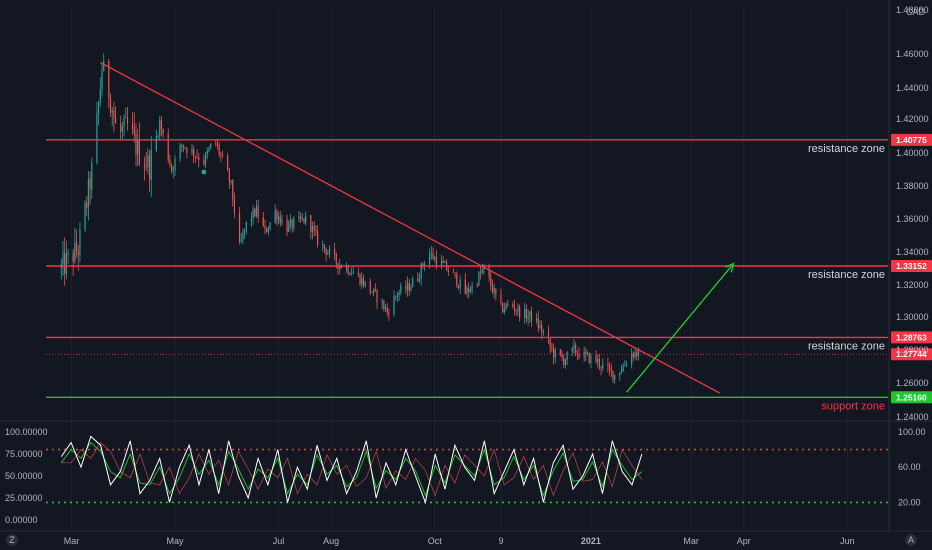 This screenshot has width=932, height=550. I want to click on resistance-price-badge-label: 1.40775, so click(911, 140).